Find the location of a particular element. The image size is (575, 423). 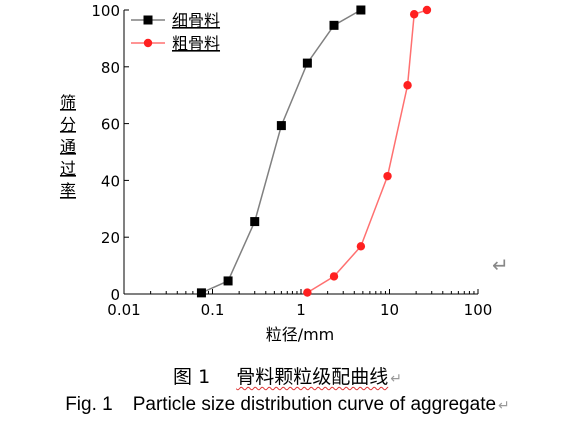

legend-label: 粗骨料 is located at coordinates (196, 43).